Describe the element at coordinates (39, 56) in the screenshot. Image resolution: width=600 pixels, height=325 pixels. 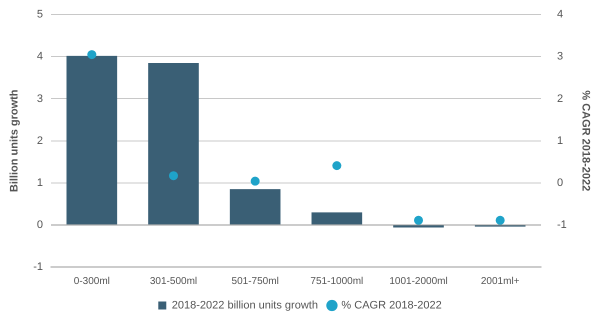
I see `y-tick-label: 4` at that location.